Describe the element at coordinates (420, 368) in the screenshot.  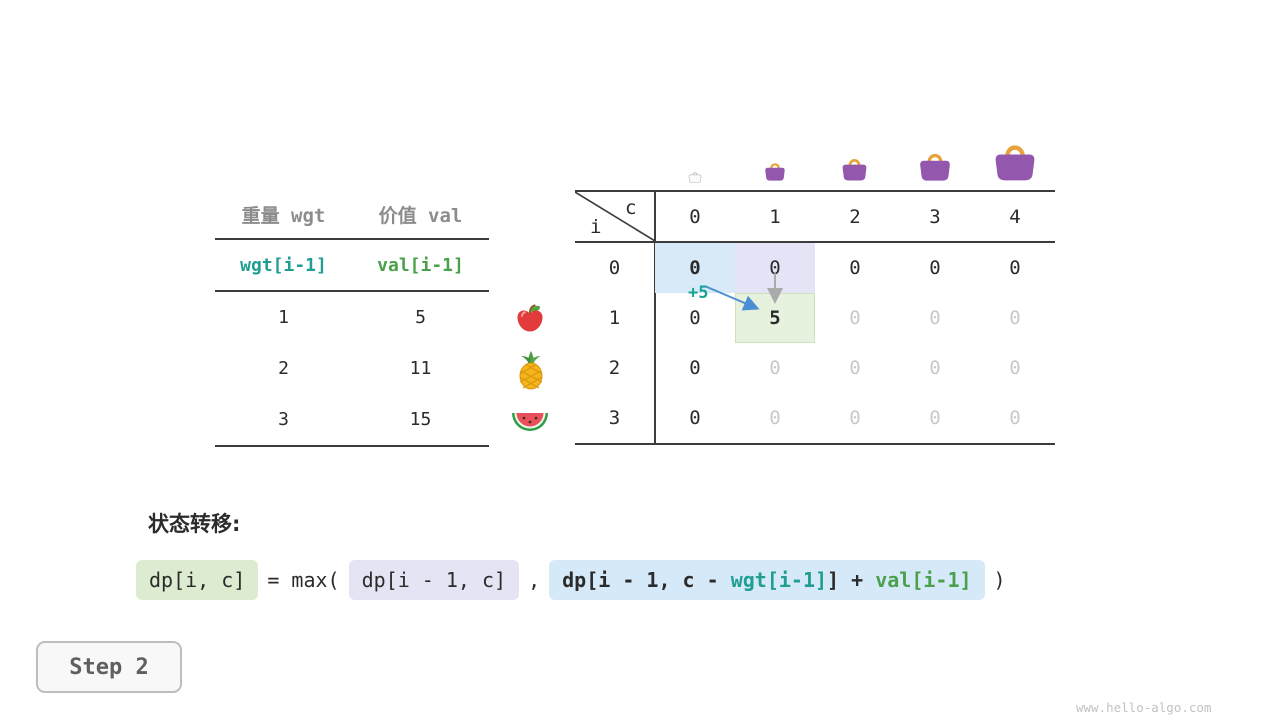
I see `item-2-value: 11` at that location.